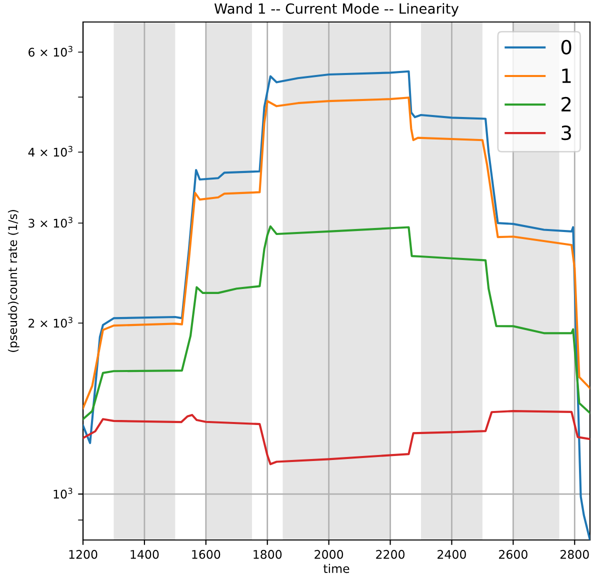 The height and width of the screenshot is (576, 596). I want to click on y-tick-label: 6 × 10$^{3}$, so click(50, 51).